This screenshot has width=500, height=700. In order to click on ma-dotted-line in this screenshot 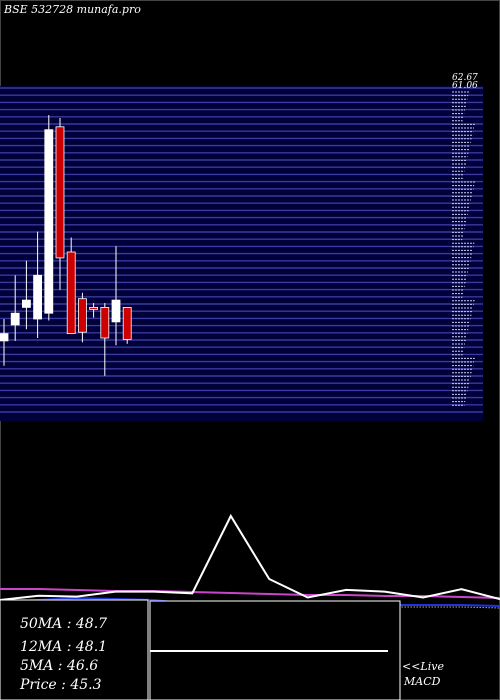, I will do `click(250, 604)`.